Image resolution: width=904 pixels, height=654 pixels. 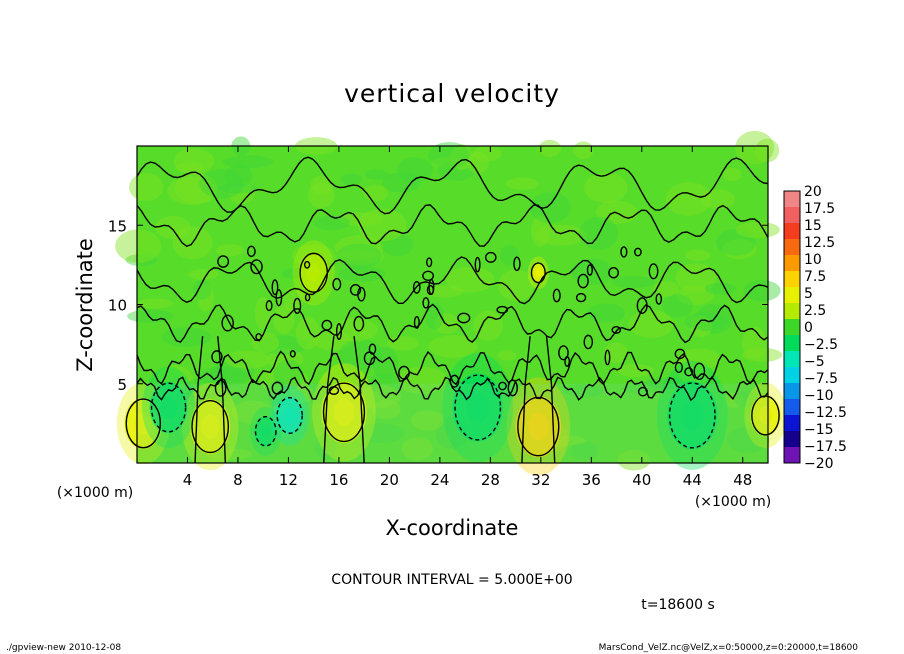 I want to click on x-tick-label: 8, so click(x=238, y=480).